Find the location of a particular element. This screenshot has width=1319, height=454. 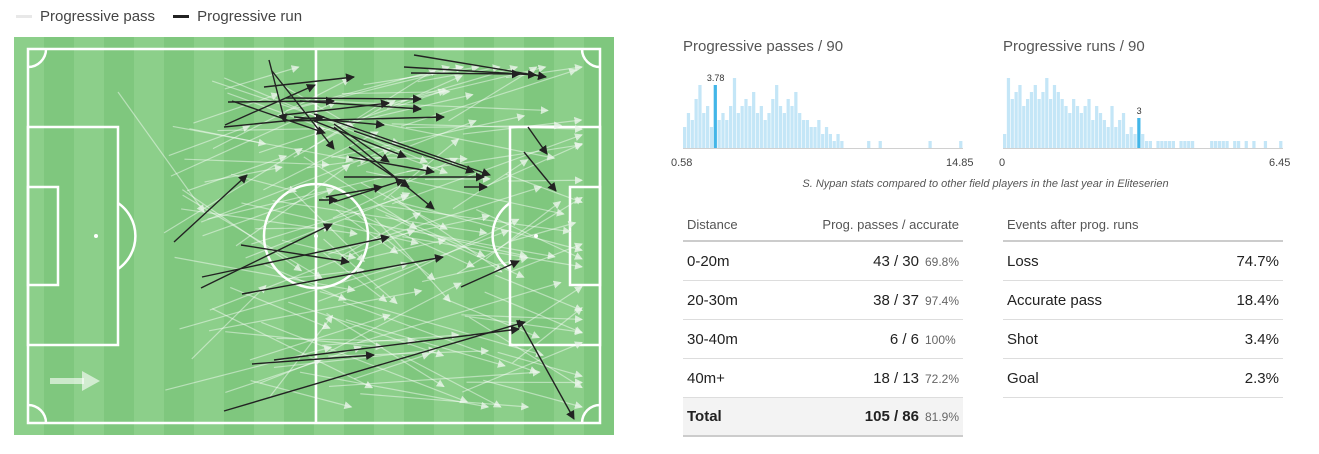

row-label: 20-30m is located at coordinates (712, 300).